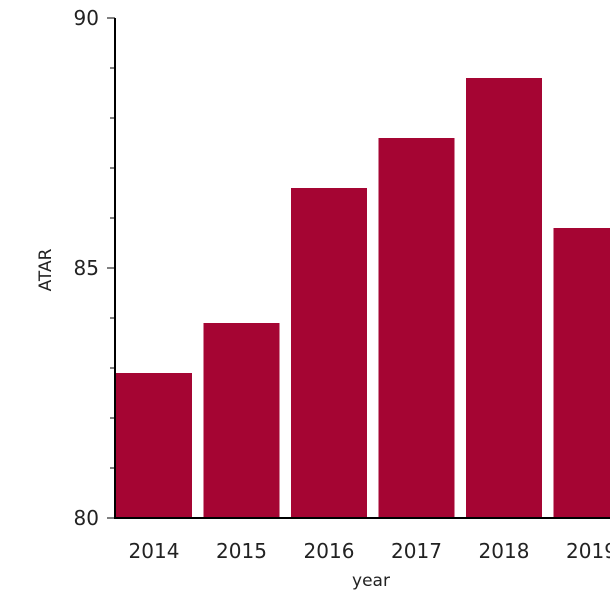  What do you see at coordinates (46, 269) in the screenshot?
I see `y-axis-title: ATAR` at bounding box center [46, 269].